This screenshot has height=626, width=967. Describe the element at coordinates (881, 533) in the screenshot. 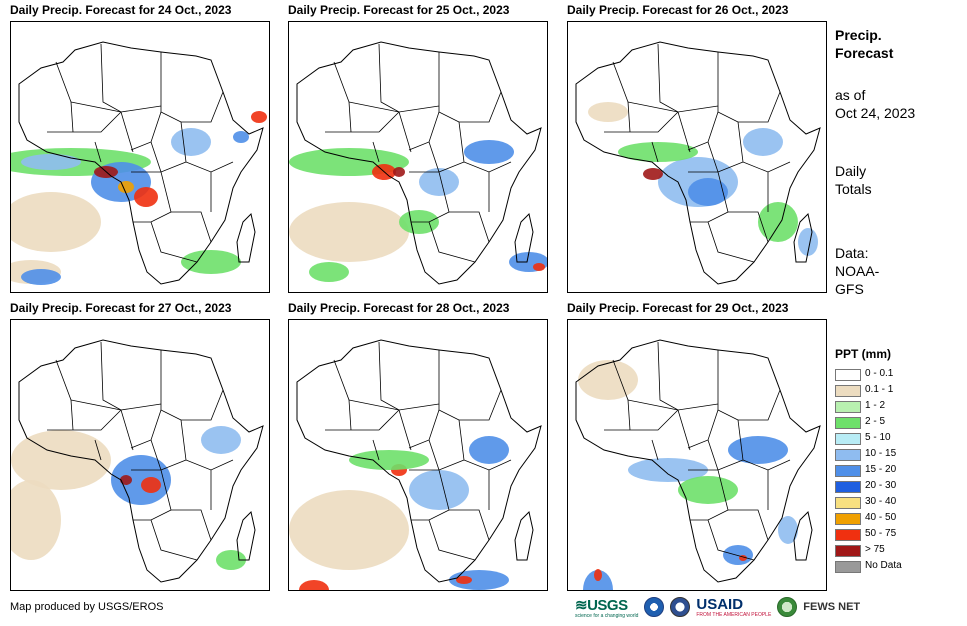

I see `legend-label: 50 - 75` at that location.